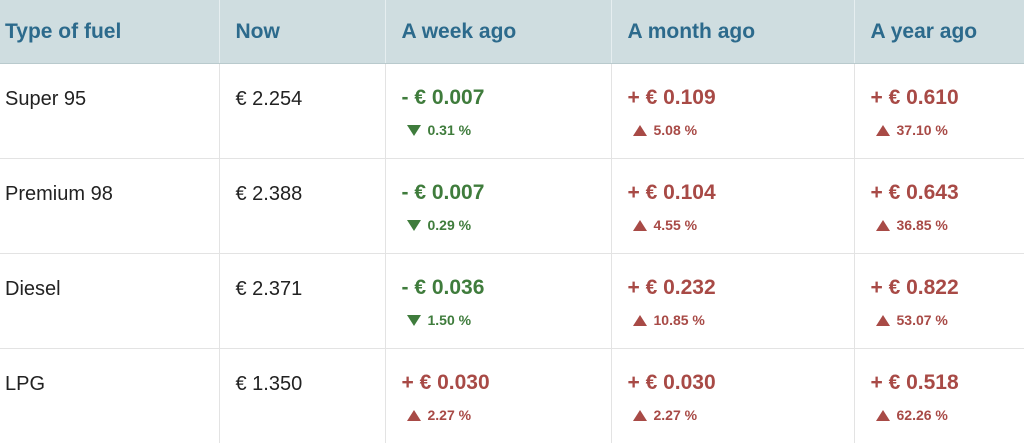  What do you see at coordinates (498, 206) in the screenshot?
I see `week-change-cell: - € 0.007 0.29 %` at bounding box center [498, 206].